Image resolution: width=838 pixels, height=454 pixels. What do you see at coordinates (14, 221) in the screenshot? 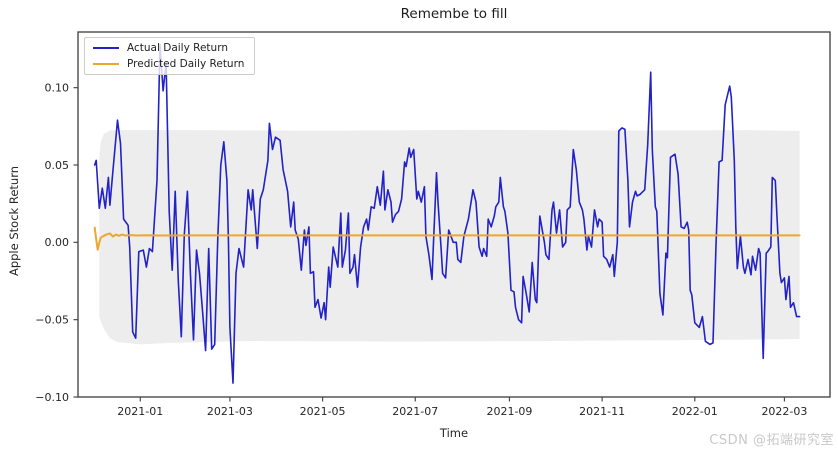
I see `y-axis-label: Apple Stock Return` at bounding box center [14, 221].